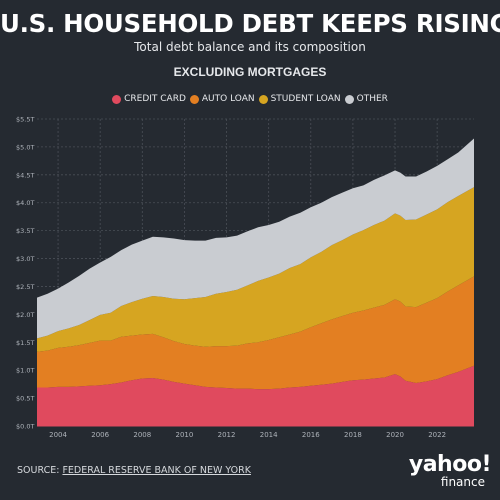 Image resolution: width=500 pixels, height=500 pixels. I want to click on chart-title: U.S. HOUSEHOLD DEBT KEEPS RISING, so click(250, 23).